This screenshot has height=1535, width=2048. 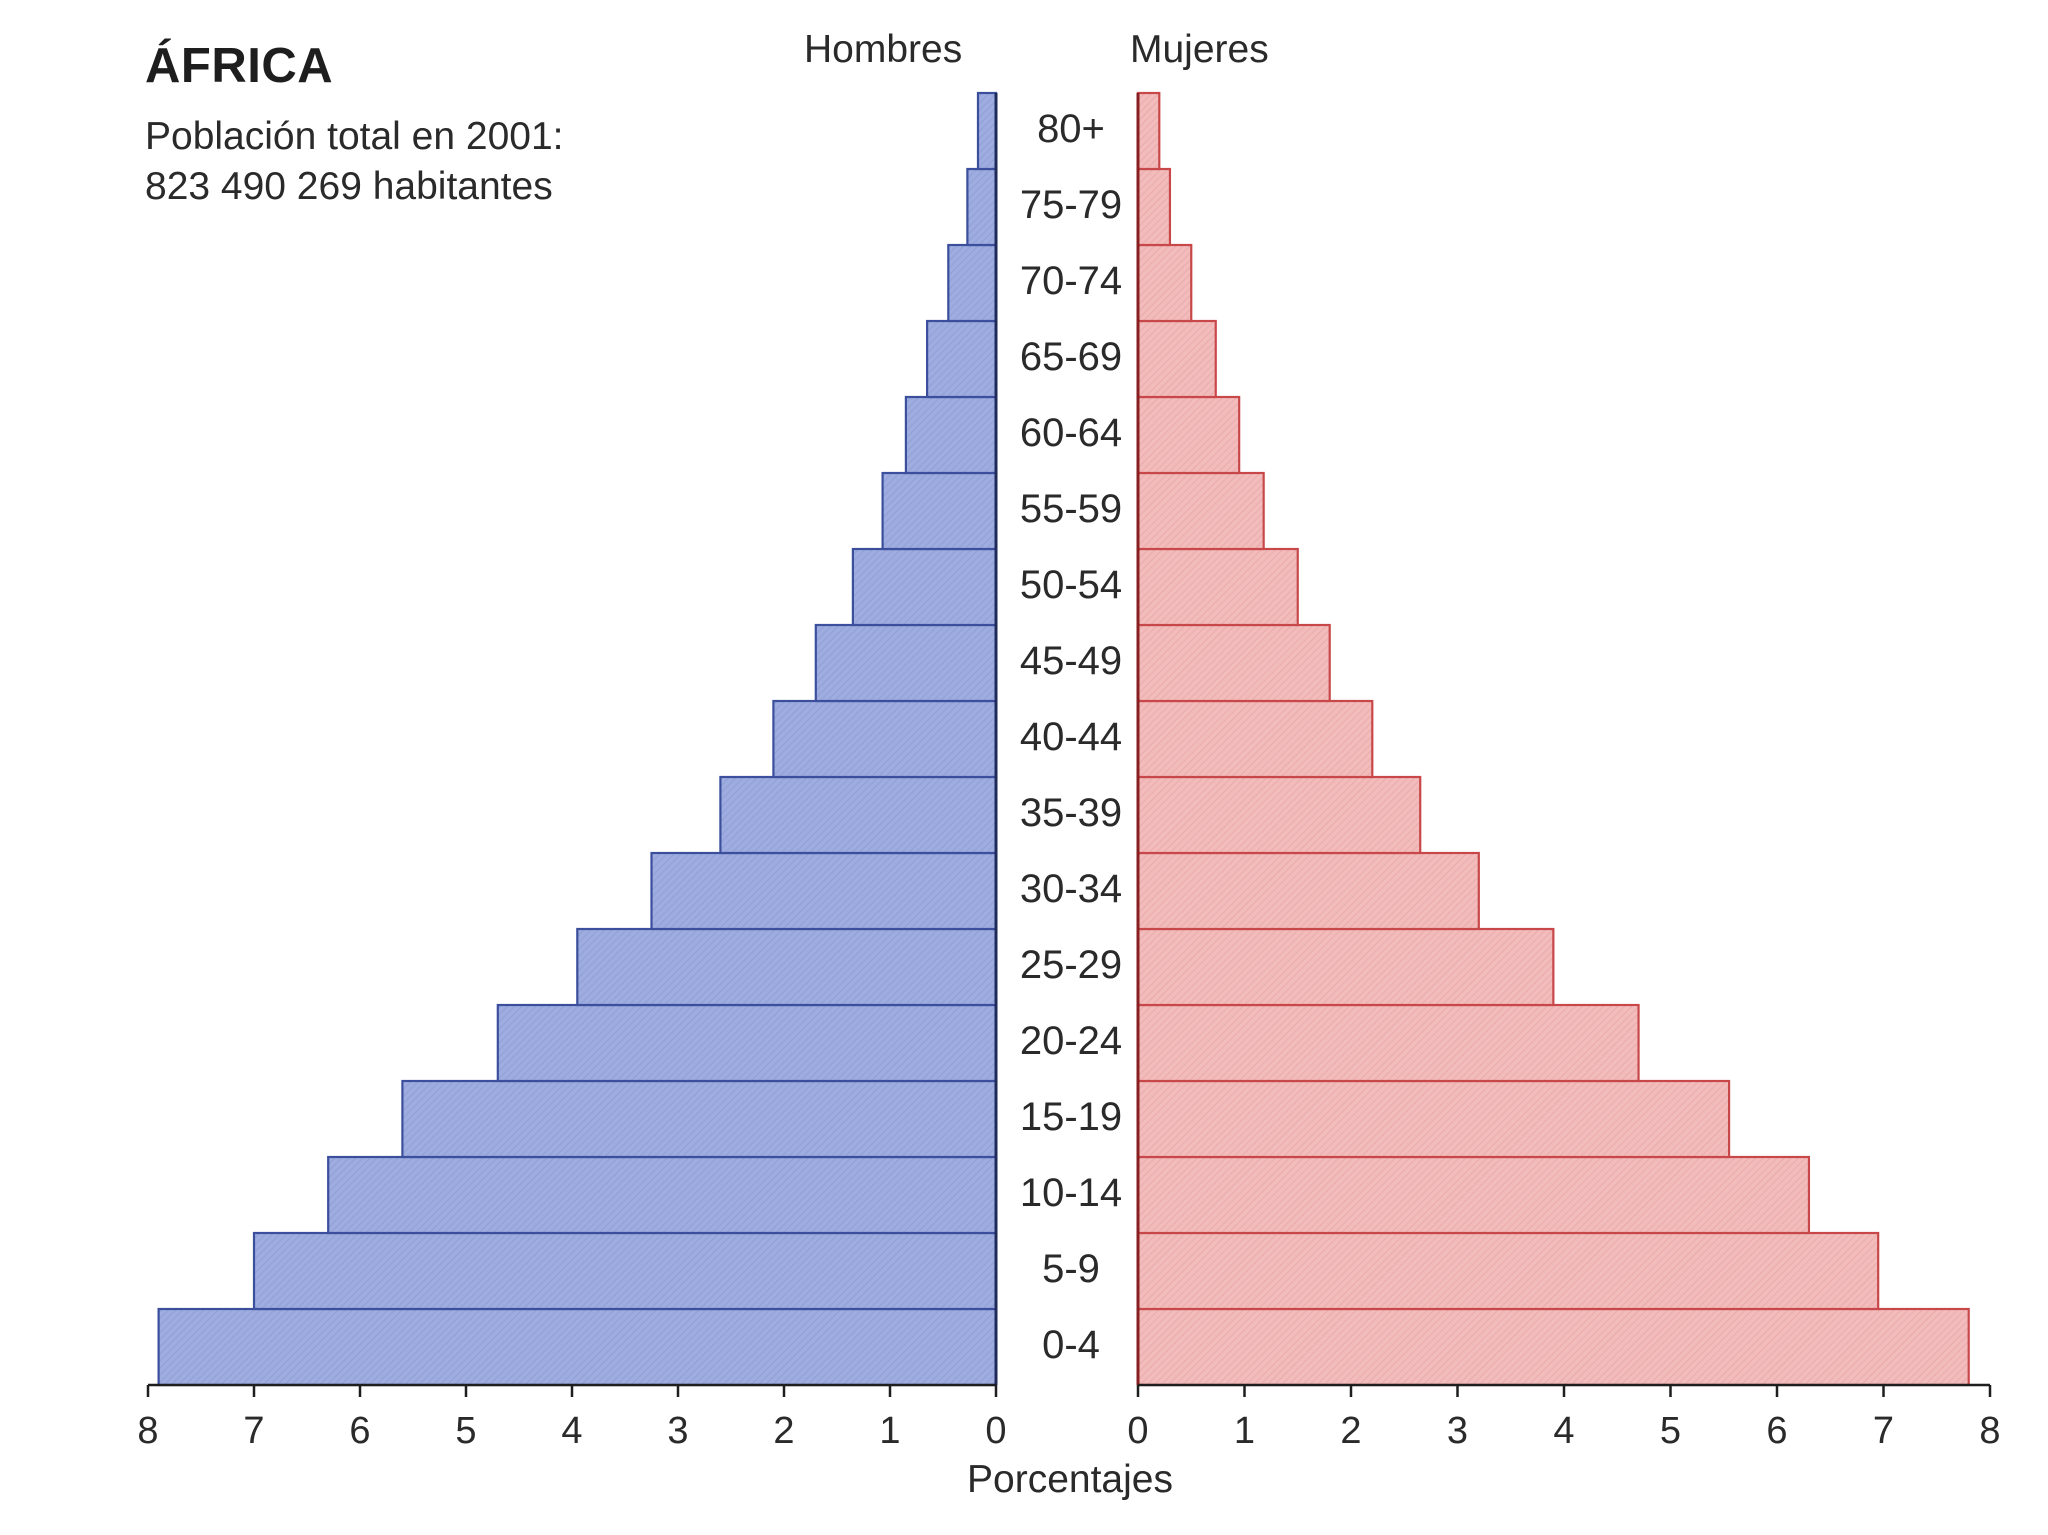 I want to click on age-label-50-54: 50-54, so click(x=1071, y=585).